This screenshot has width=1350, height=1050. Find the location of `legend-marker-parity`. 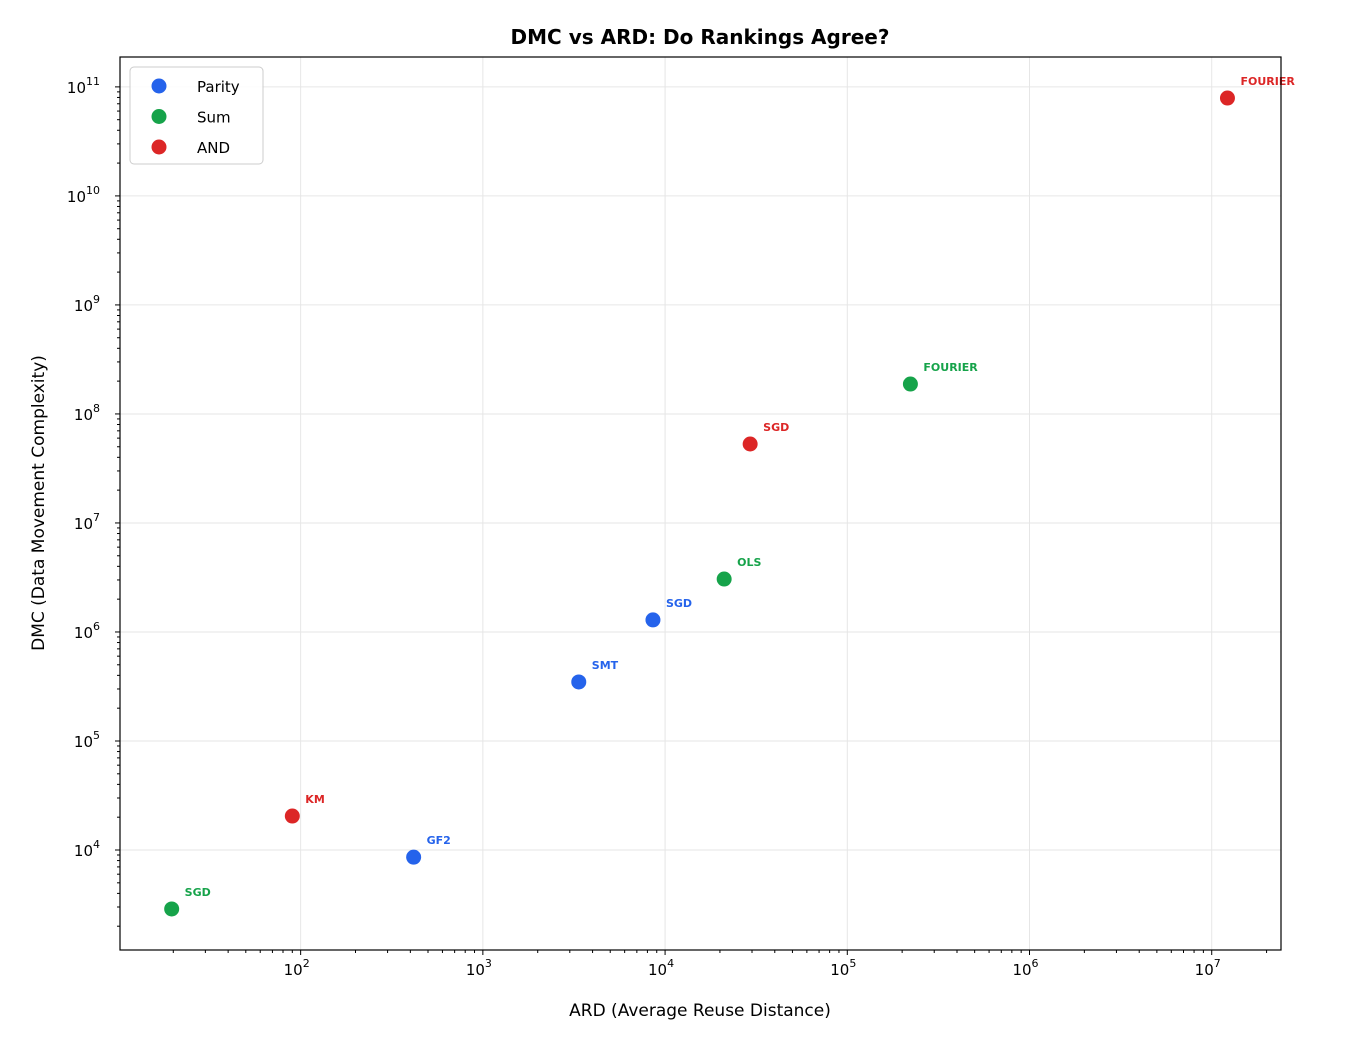

legend-marker-parity is located at coordinates (159, 86).